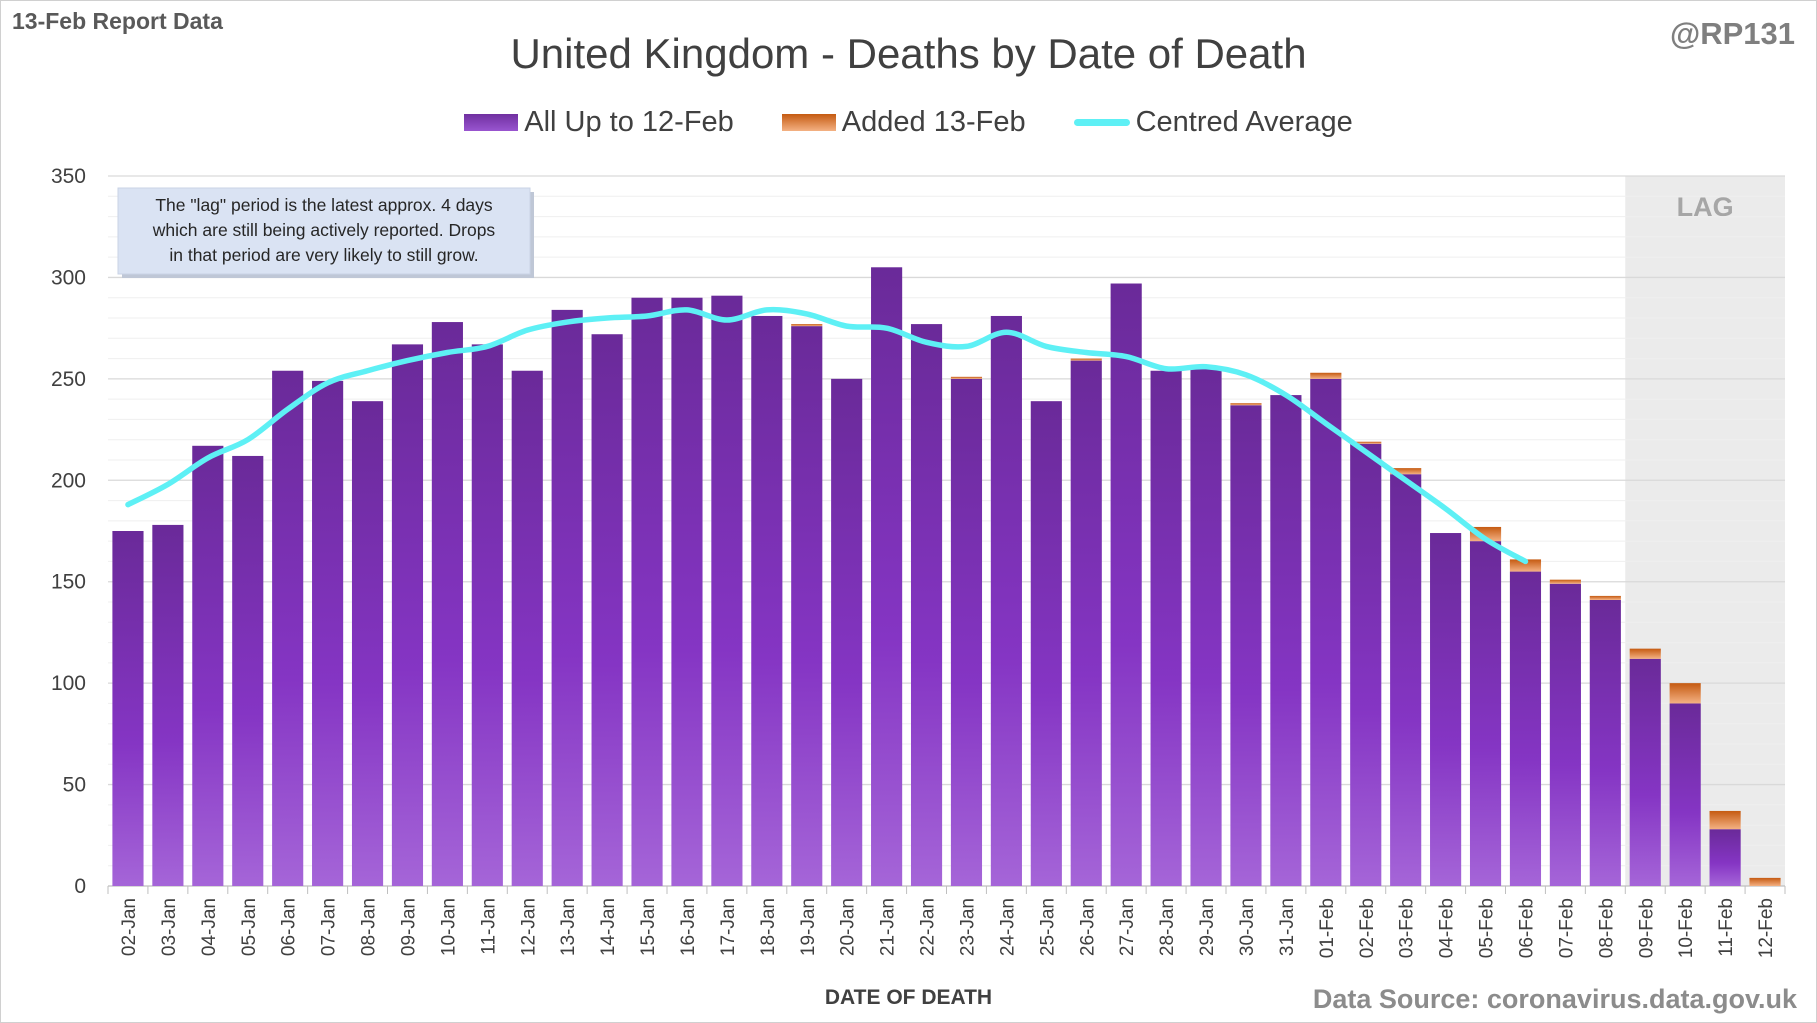 This screenshot has width=1817, height=1023. Describe the element at coordinates (1766, 928) in the screenshot. I see `x-tick-label: 12-Feb` at that location.